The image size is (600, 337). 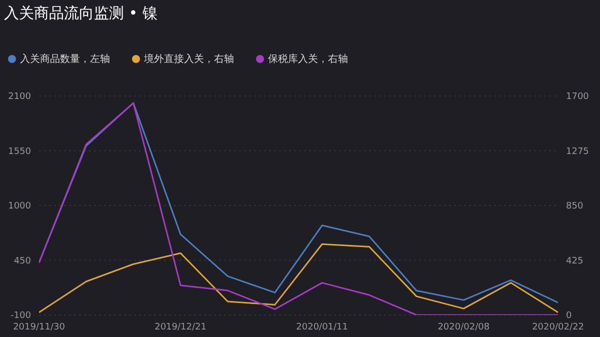 What do you see at coordinates (21, 316) in the screenshot?
I see `y-tick-label: -100` at bounding box center [21, 316].